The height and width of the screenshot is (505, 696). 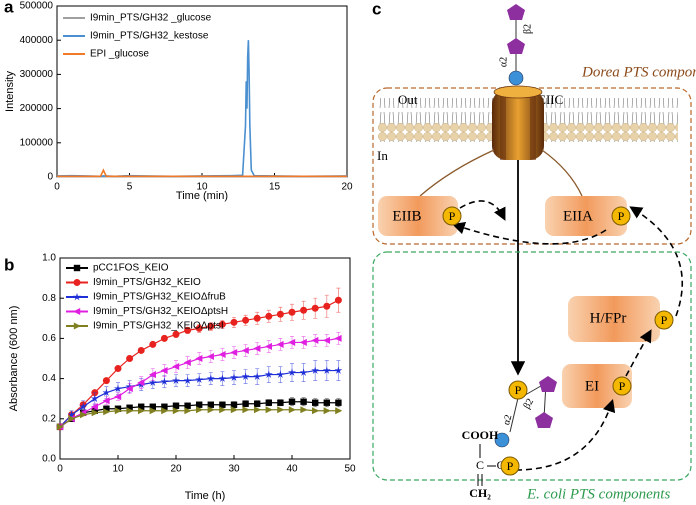 What do you see at coordinates (408, 99) in the screenshot?
I see `out-label: Out` at bounding box center [408, 99].